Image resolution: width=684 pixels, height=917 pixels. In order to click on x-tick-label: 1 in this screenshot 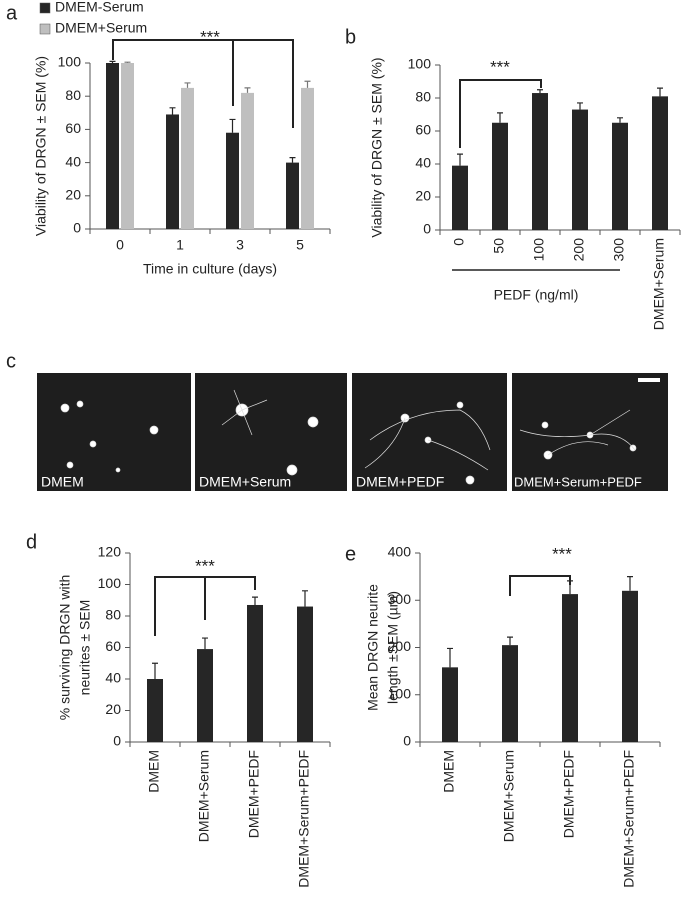, I will do `click(180, 245)`.